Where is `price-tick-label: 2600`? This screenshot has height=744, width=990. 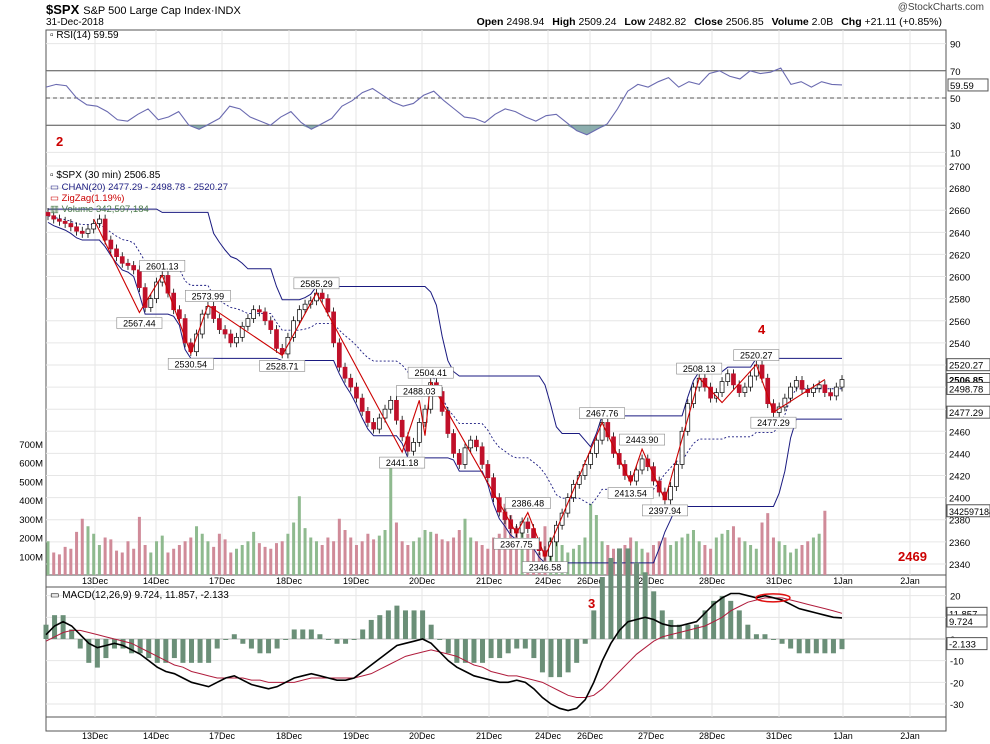 price-tick-label: 2600 is located at coordinates (959, 278).